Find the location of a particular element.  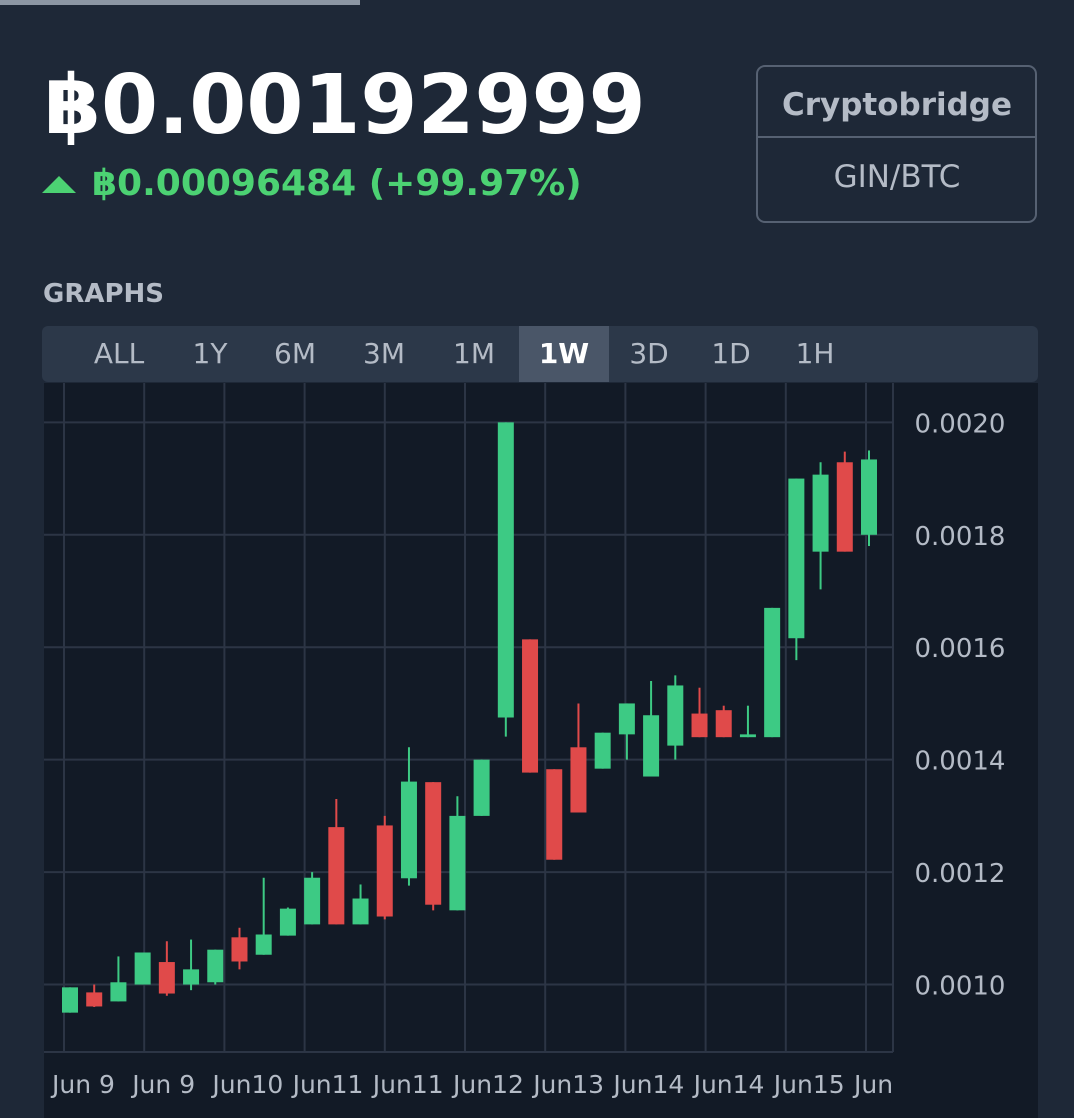

x-tick-label: Jun is located at coordinates (872, 1084).